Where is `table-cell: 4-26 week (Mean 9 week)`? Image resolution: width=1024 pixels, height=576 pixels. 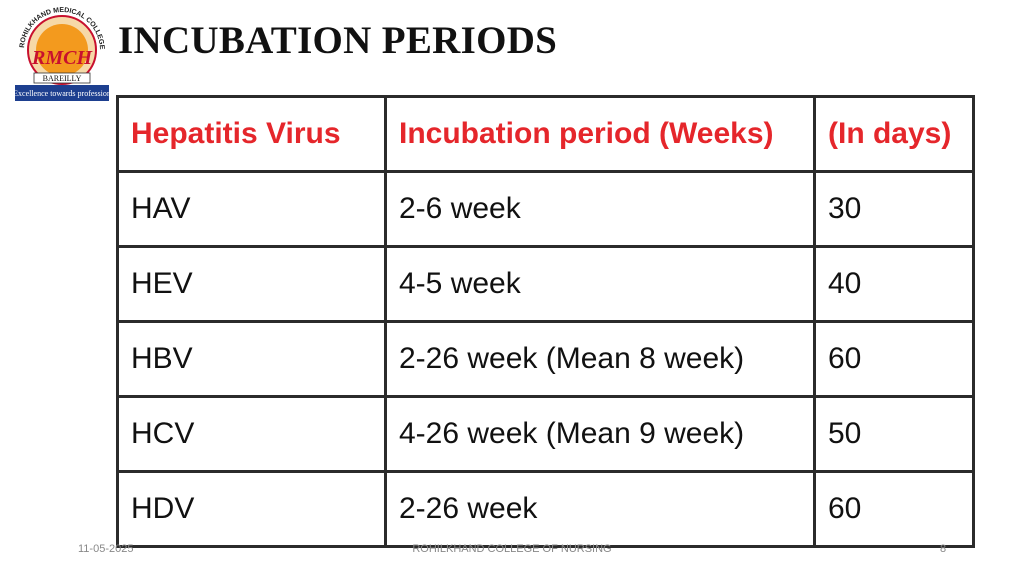 table-cell: 4-26 week (Mean 9 week) is located at coordinates (600, 434).